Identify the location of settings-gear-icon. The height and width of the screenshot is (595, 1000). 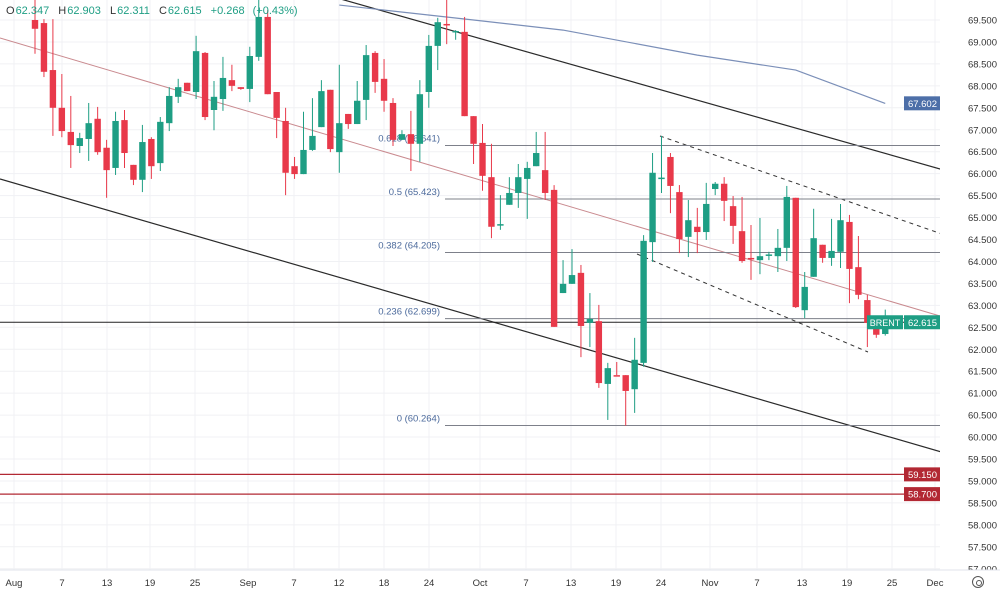
(978, 582).